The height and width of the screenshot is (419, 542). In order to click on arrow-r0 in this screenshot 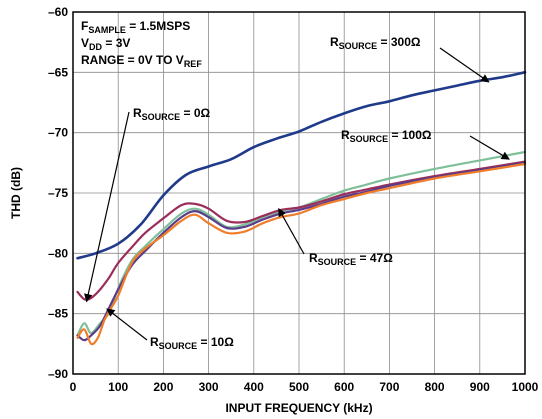, I will do `click(107, 207)`.